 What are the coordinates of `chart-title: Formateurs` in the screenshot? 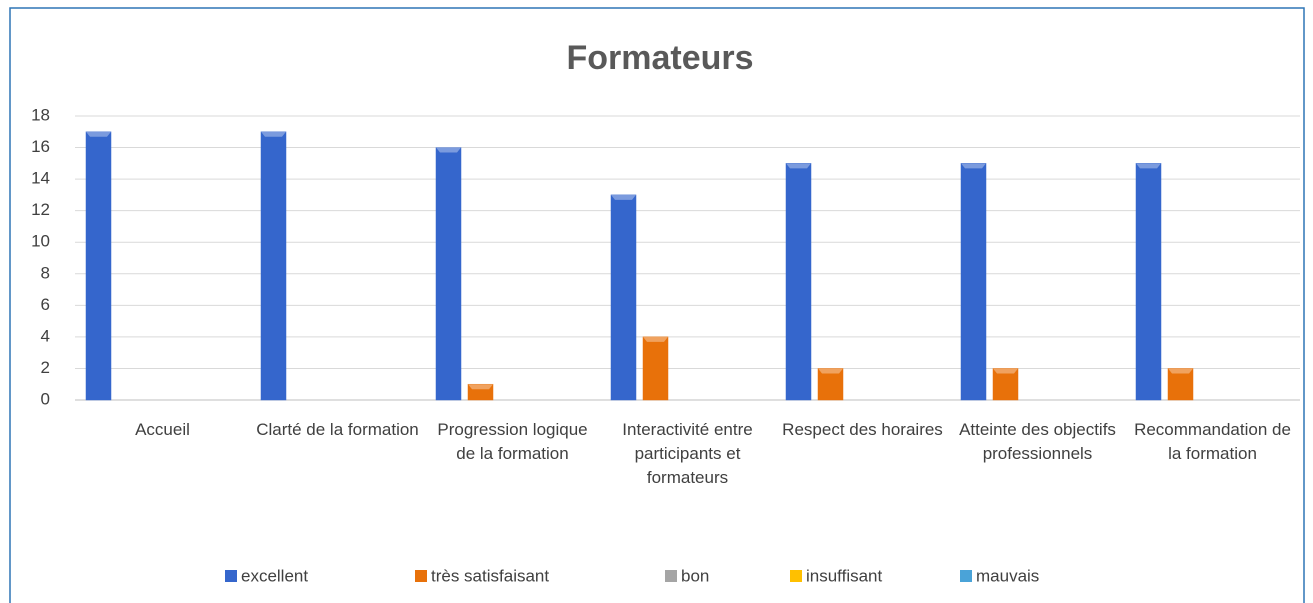 It's located at (659, 58).